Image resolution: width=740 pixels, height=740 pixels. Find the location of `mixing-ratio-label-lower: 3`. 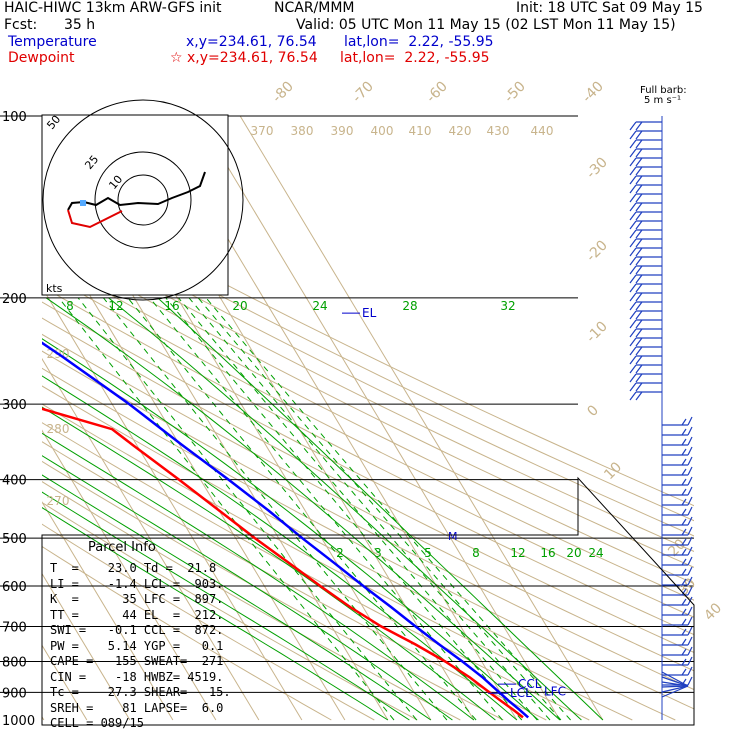

mixing-ratio-label-lower: 3 is located at coordinates (378, 553).